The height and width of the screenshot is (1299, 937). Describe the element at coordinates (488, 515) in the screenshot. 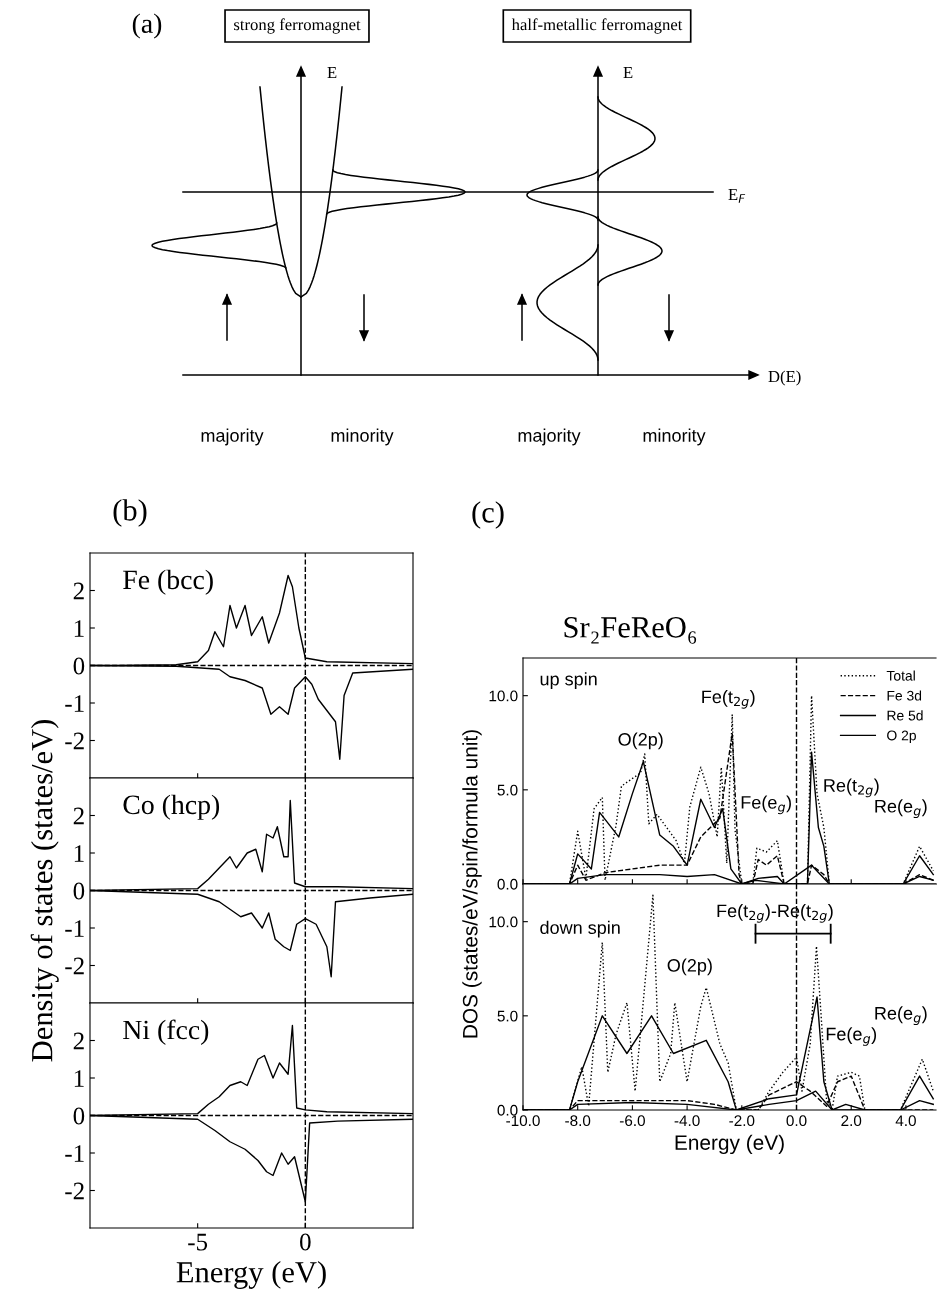

I see `chart-title: (c)` at that location.